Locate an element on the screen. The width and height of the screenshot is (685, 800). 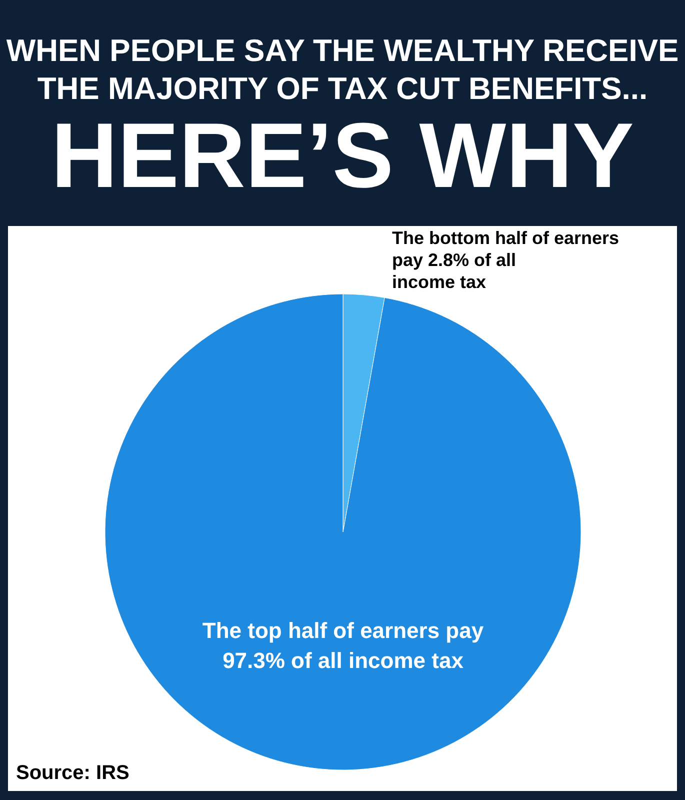
source-note: Source: IRS is located at coordinates (73, 773).